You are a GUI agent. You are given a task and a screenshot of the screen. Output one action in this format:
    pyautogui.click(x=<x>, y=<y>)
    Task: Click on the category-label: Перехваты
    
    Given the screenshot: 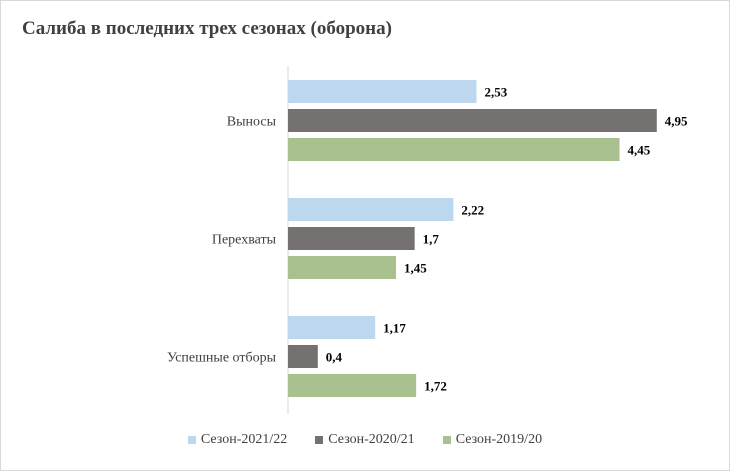 What is the action you would take?
    pyautogui.click(x=244, y=240)
    